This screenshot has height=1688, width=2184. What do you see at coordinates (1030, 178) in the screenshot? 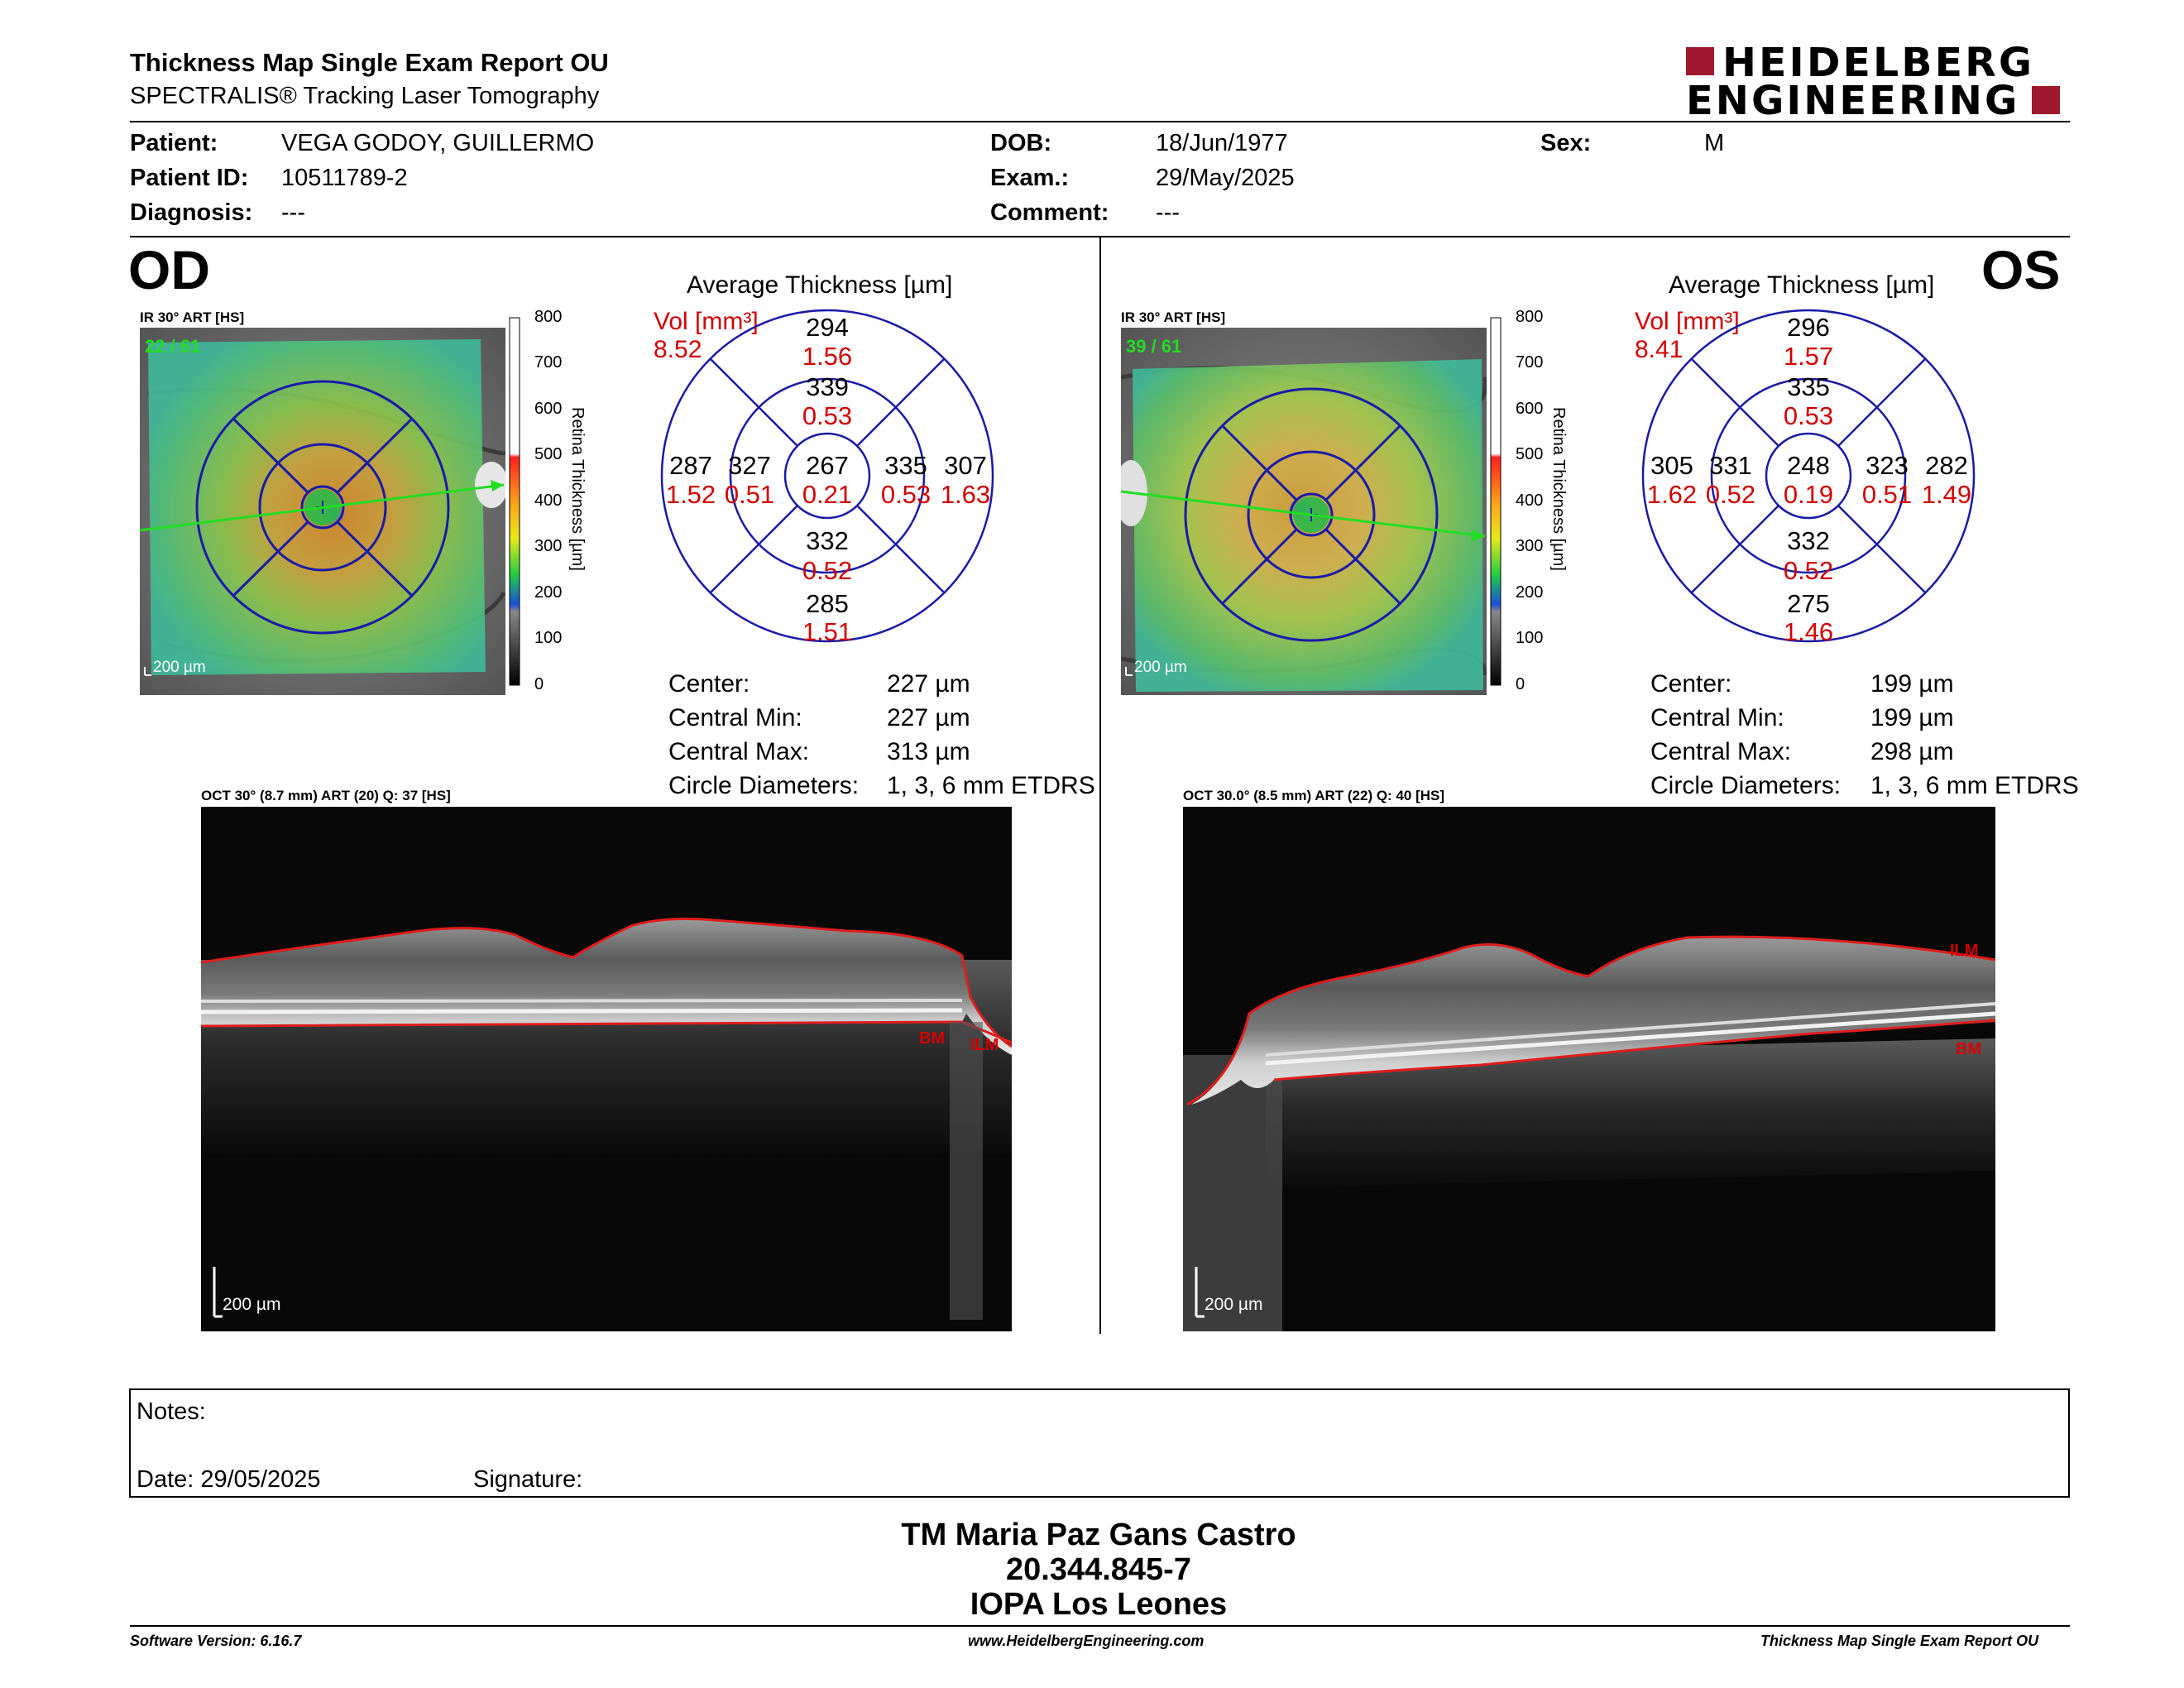
I see `exam-label: Exam.:` at bounding box center [1030, 178].